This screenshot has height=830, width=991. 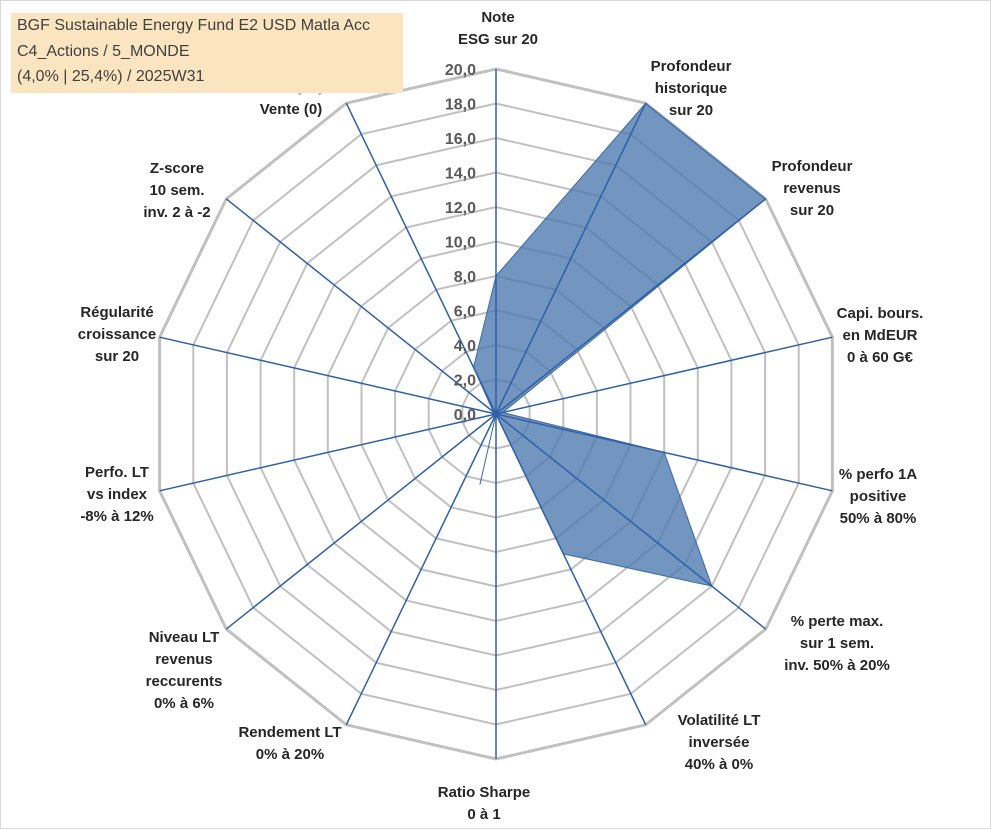 I want to click on tick-label: 0,0, so click(x=465, y=415).